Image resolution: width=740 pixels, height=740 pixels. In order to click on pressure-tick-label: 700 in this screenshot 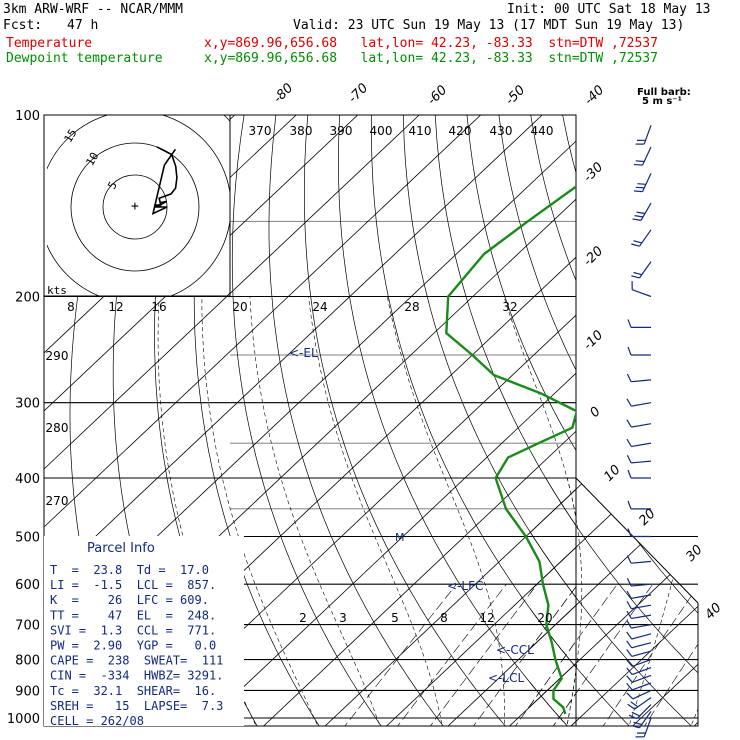, I will do `click(27, 626)`.